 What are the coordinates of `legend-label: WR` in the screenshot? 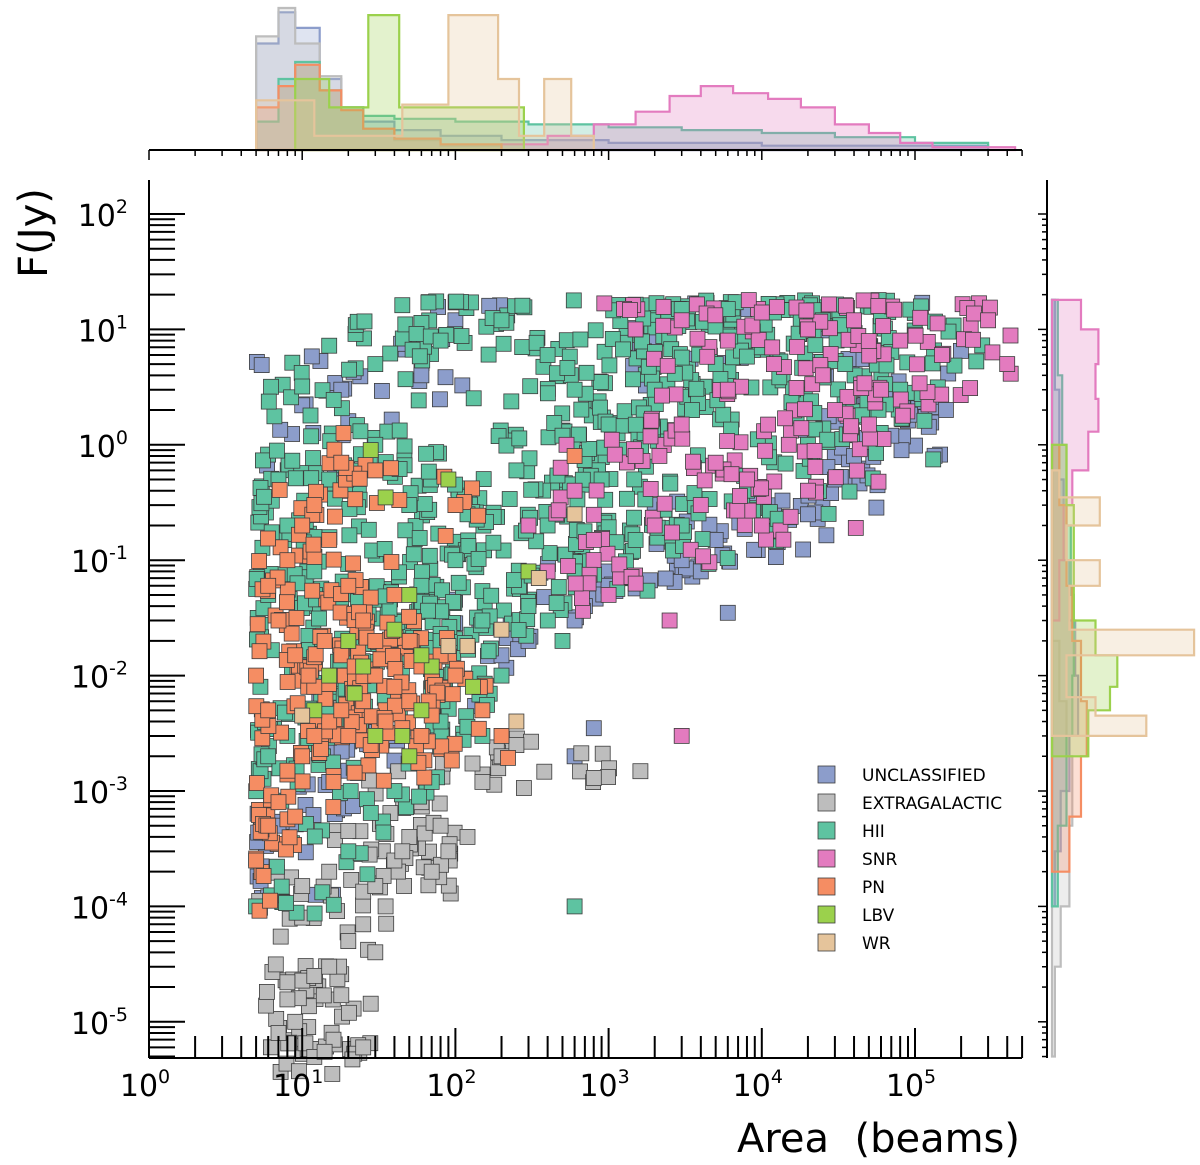 It's located at (876, 944).